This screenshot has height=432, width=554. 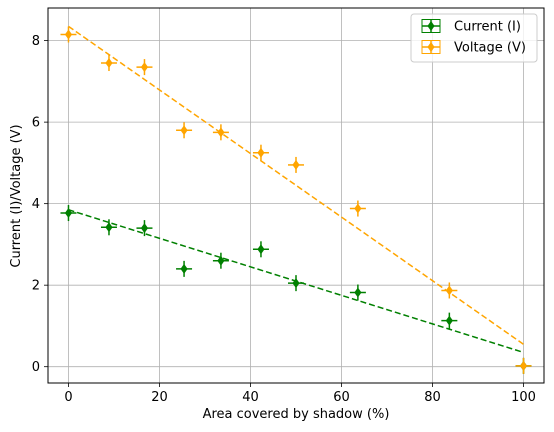 I want to click on x-tick-label: 60, so click(x=341, y=397).